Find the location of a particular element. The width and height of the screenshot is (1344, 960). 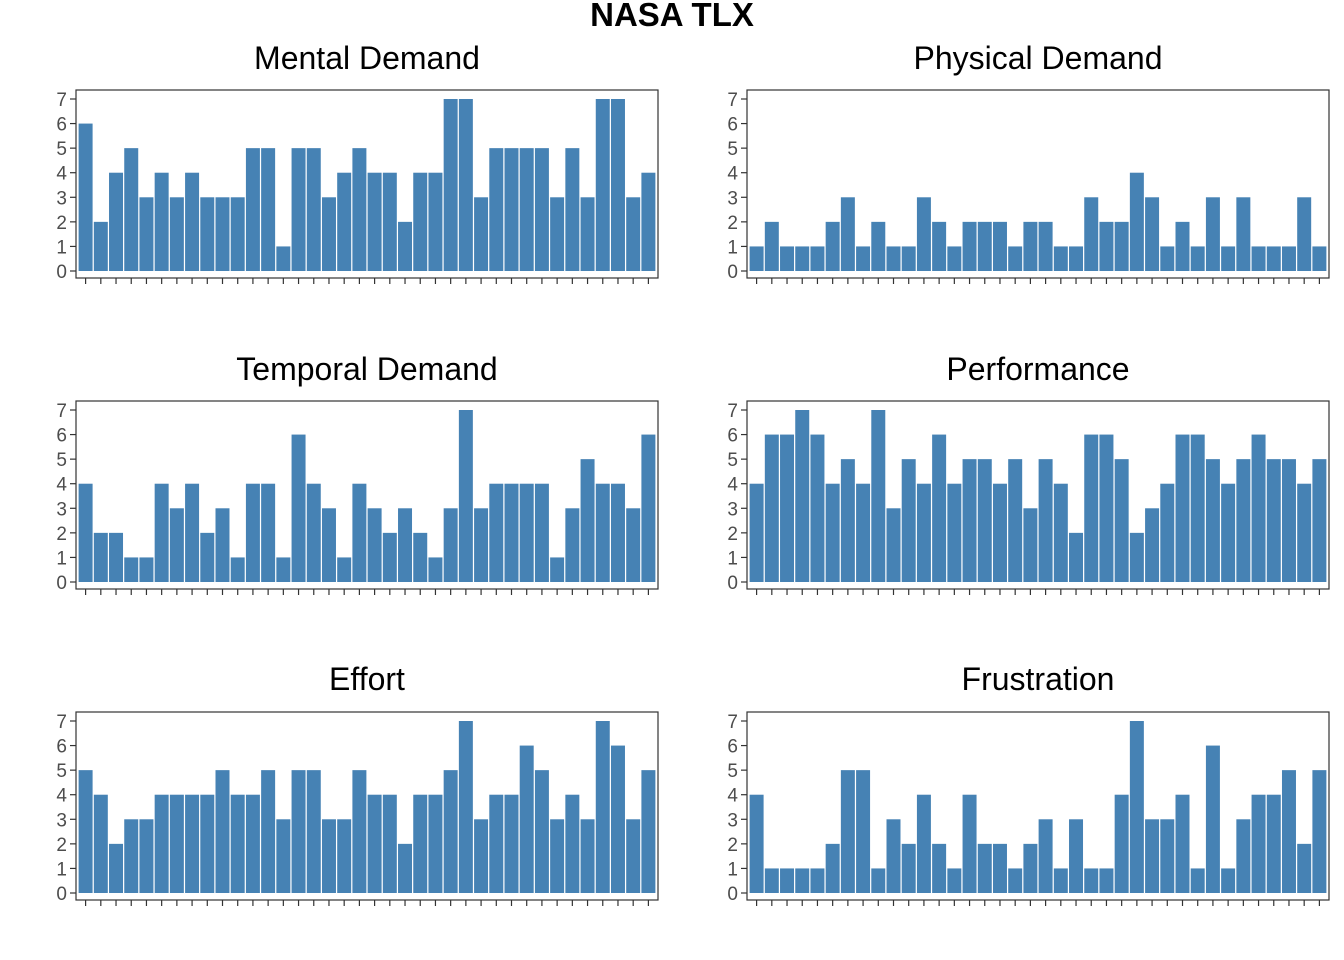

main-title: NASA TLX is located at coordinates (672, 16).